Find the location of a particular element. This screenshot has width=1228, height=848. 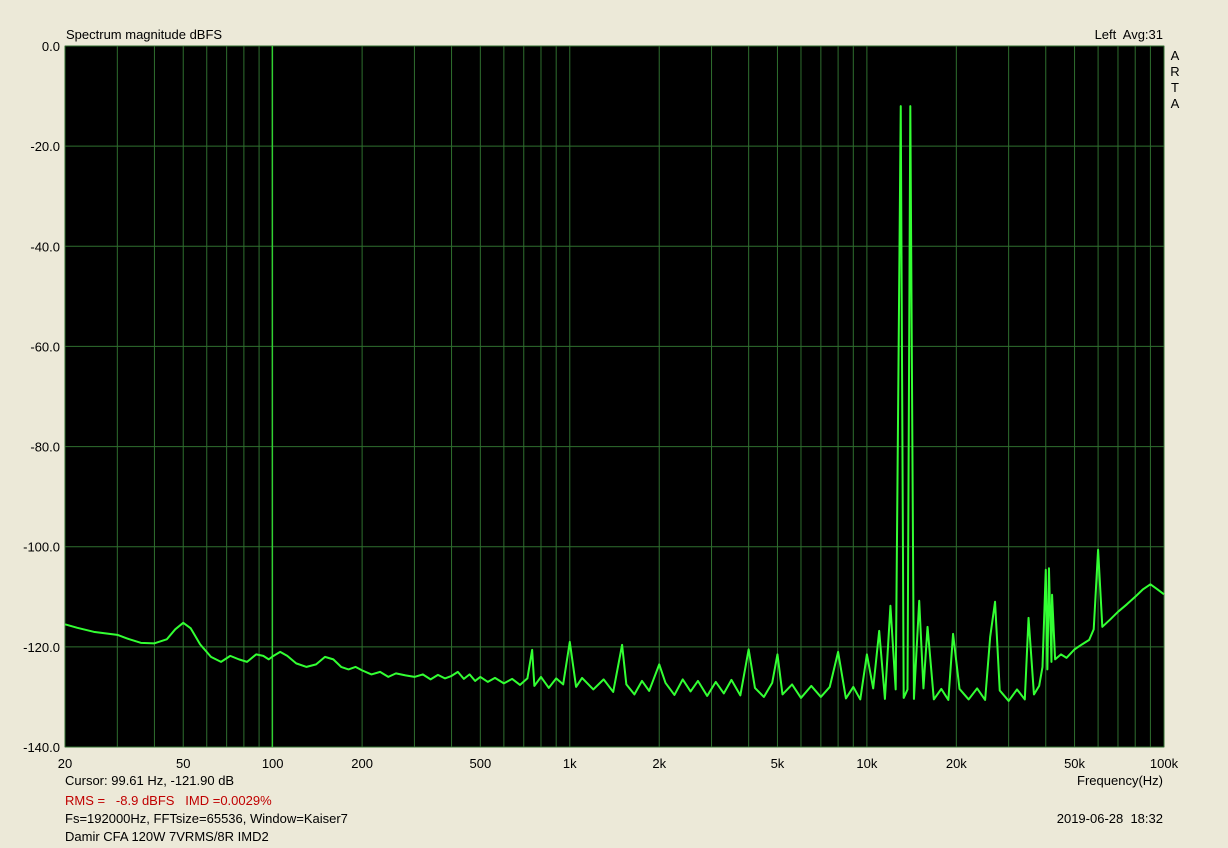

channel-info: Left Avg:31 is located at coordinates (1129, 34).